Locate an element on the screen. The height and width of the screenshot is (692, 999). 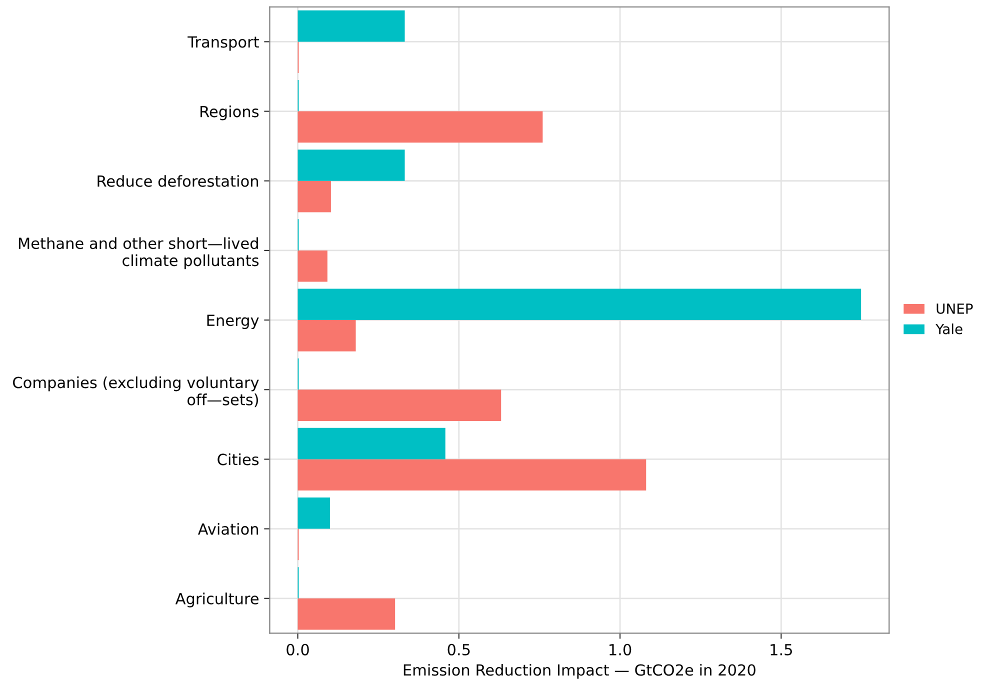
legend-label: Yale is located at coordinates (949, 329).